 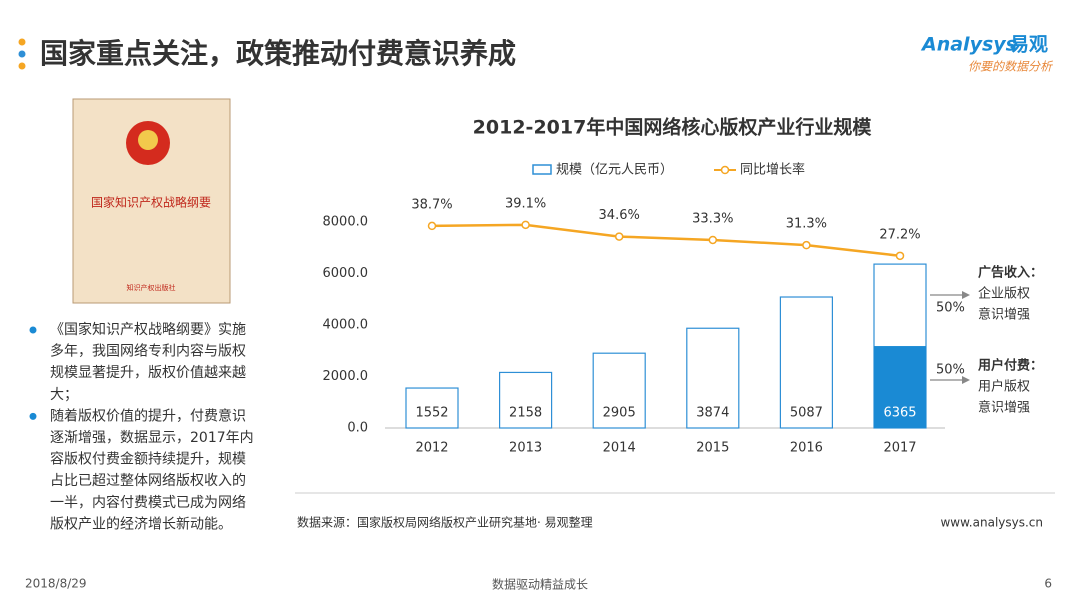 I want to click on x-tick-label: 2012, so click(x=431, y=448).